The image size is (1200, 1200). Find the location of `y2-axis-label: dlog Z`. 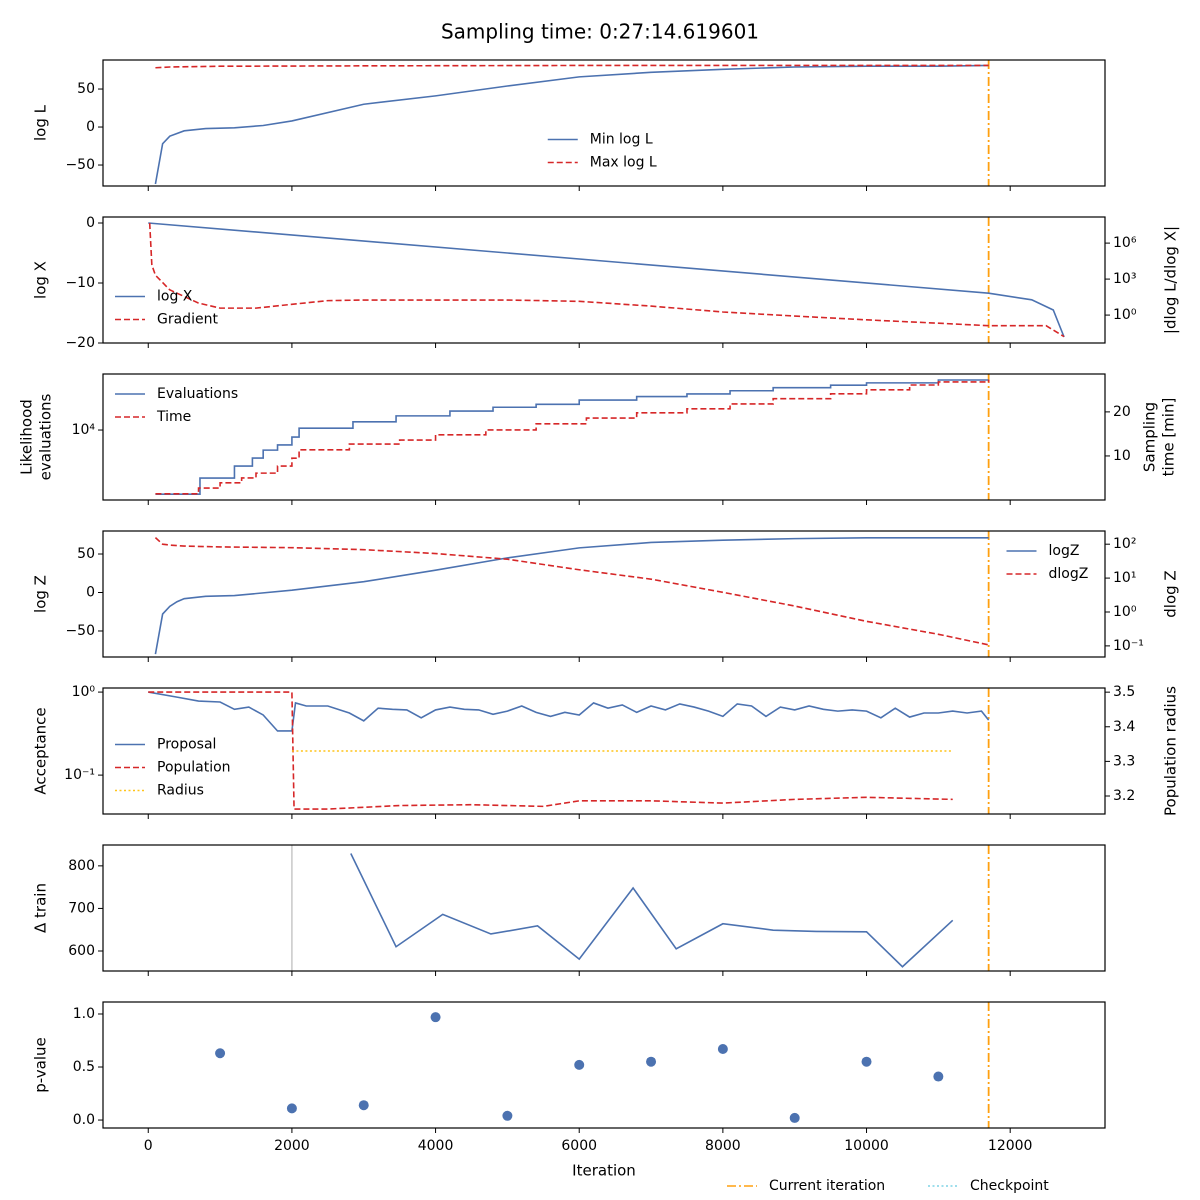

y2-axis-label: dlog Z is located at coordinates (1171, 593).